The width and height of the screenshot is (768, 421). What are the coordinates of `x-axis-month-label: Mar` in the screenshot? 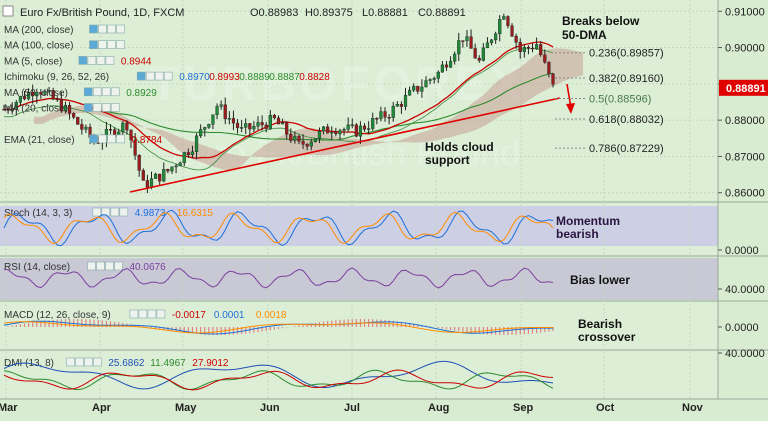 It's located at (9, 408).